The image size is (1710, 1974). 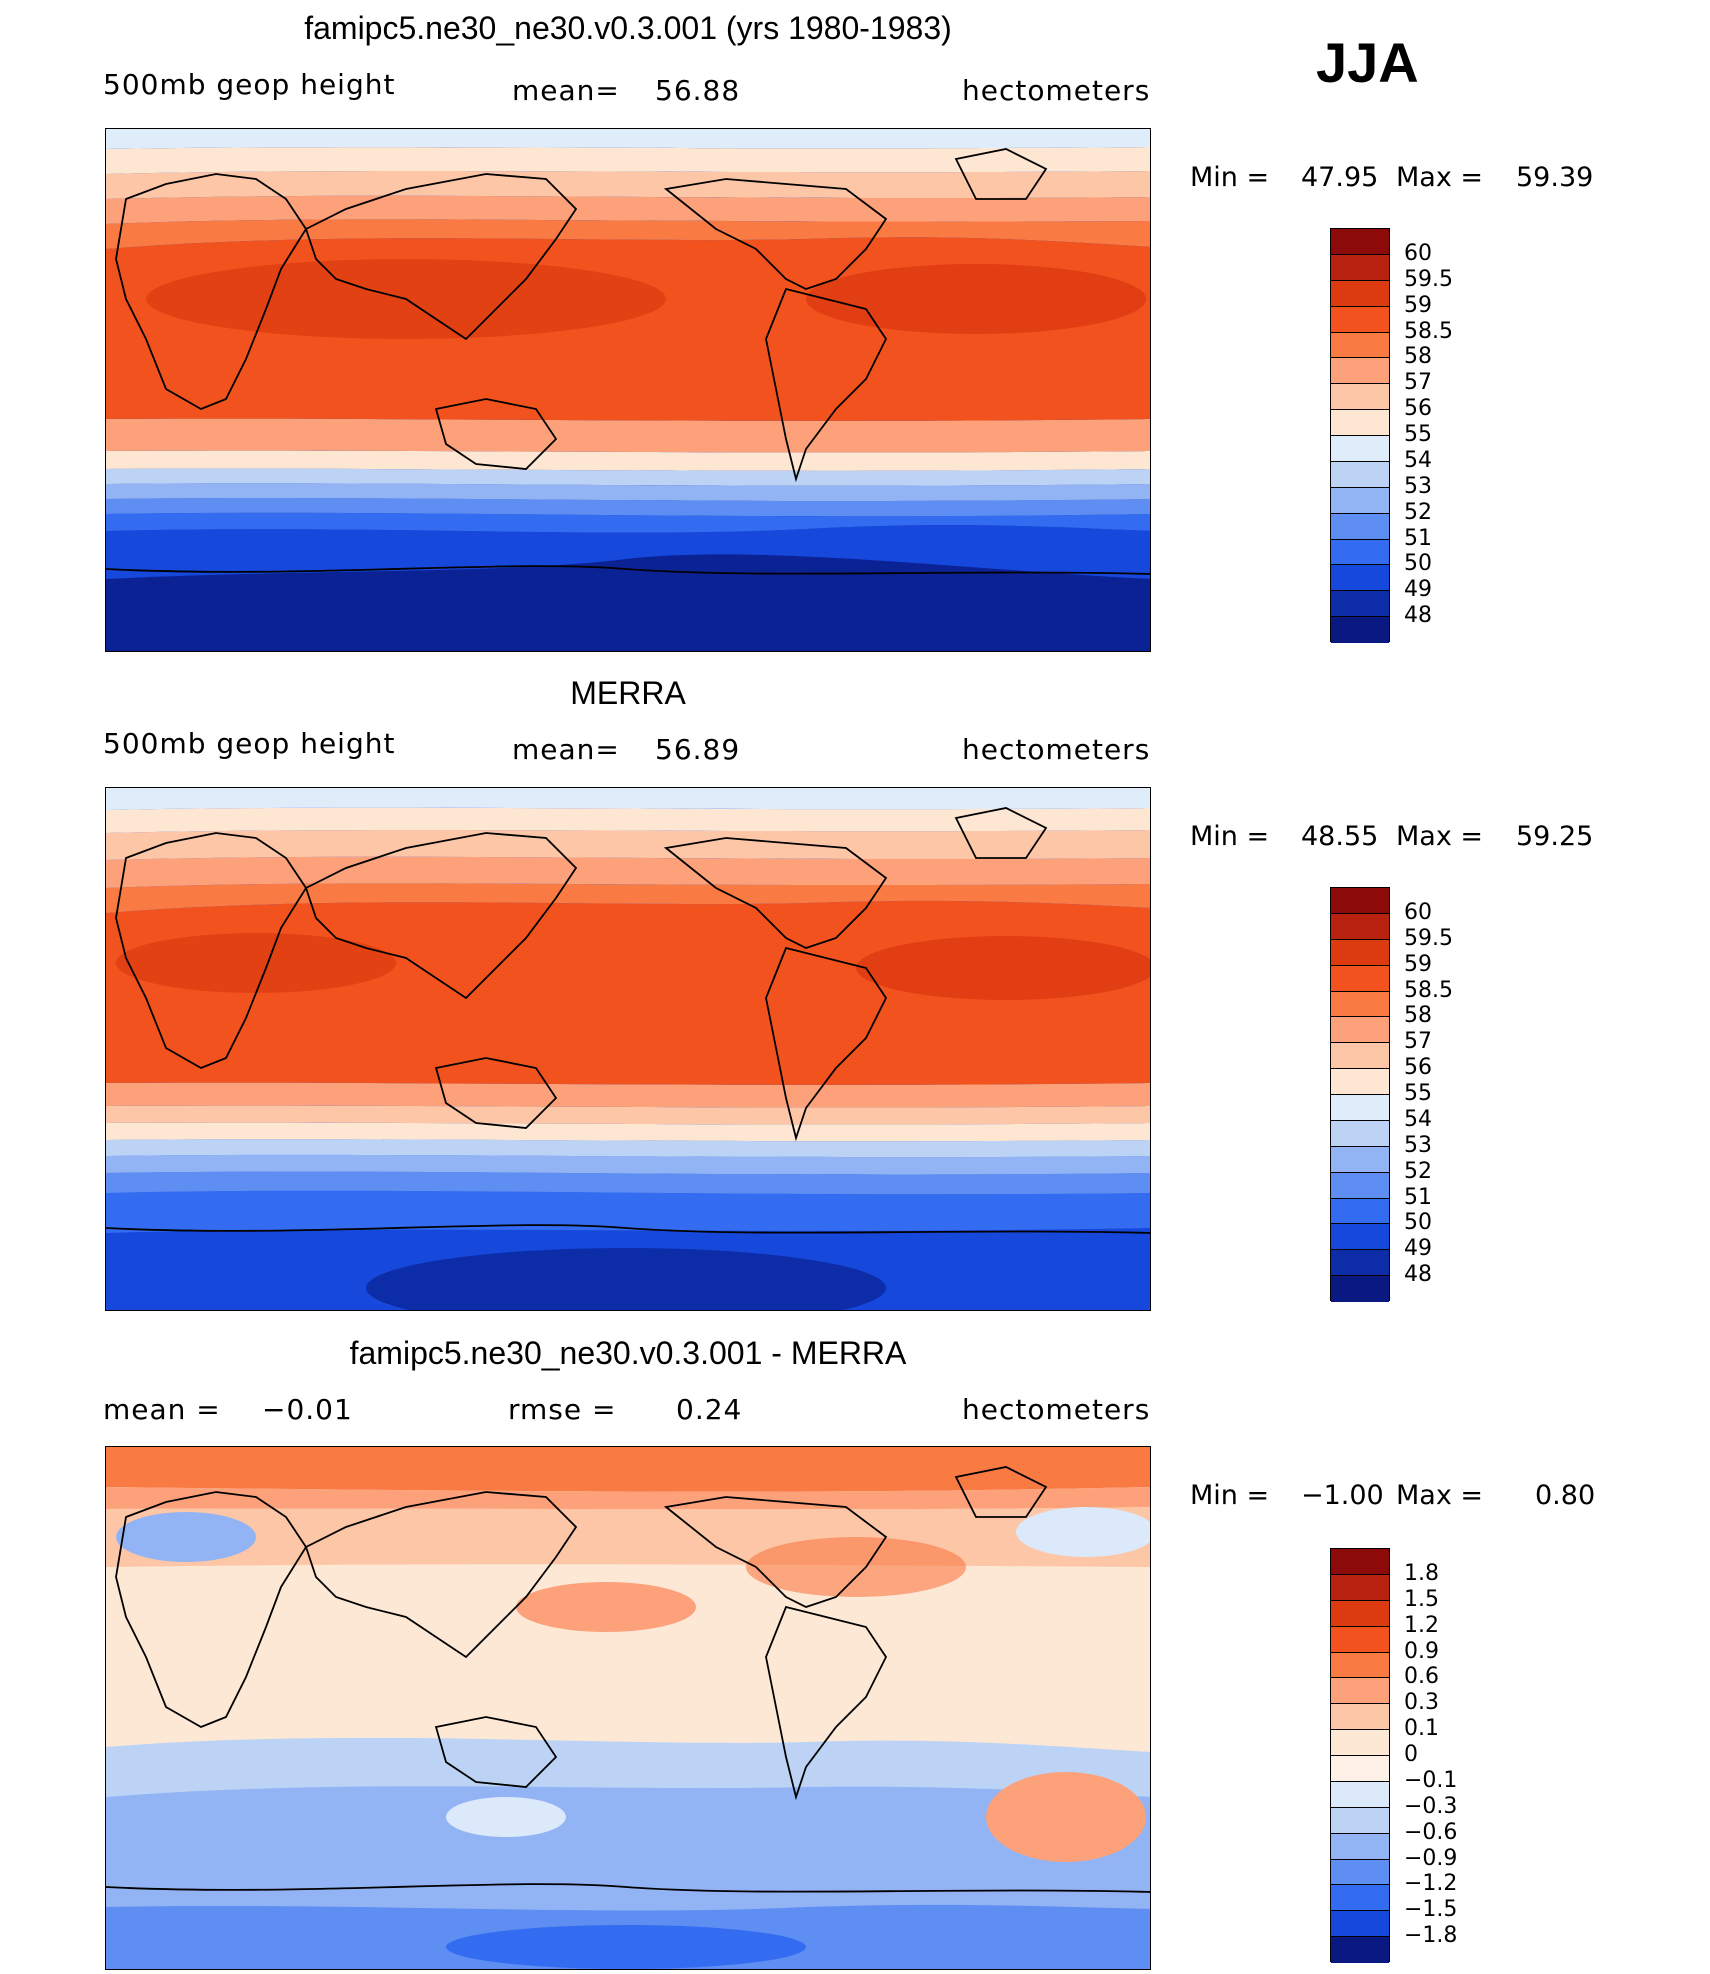 What do you see at coordinates (1431, 1884) in the screenshot?
I see `colorbar-tick-label: −1.2` at bounding box center [1431, 1884].